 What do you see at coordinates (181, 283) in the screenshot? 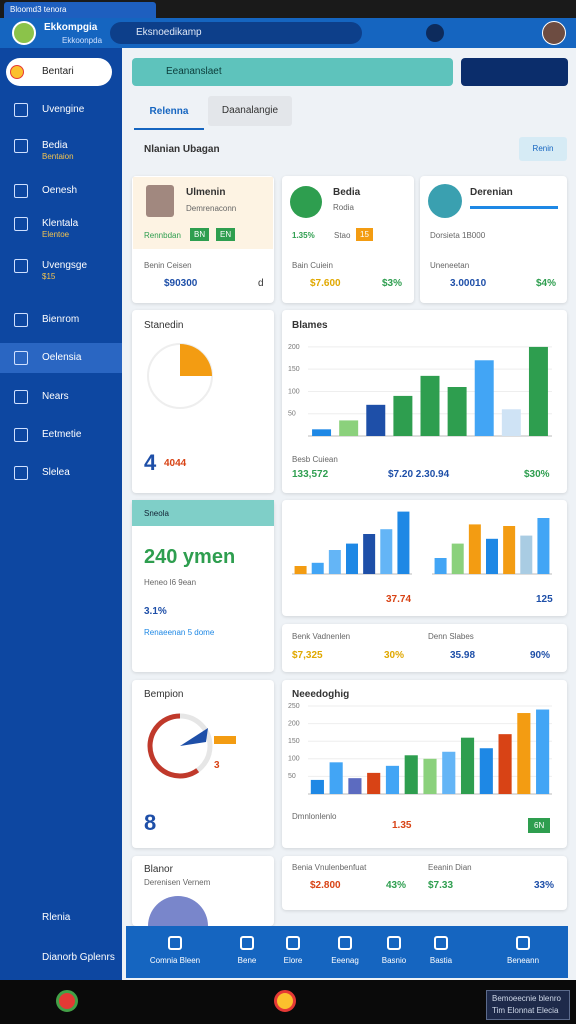
I see `card-value: $90300` at bounding box center [181, 283].